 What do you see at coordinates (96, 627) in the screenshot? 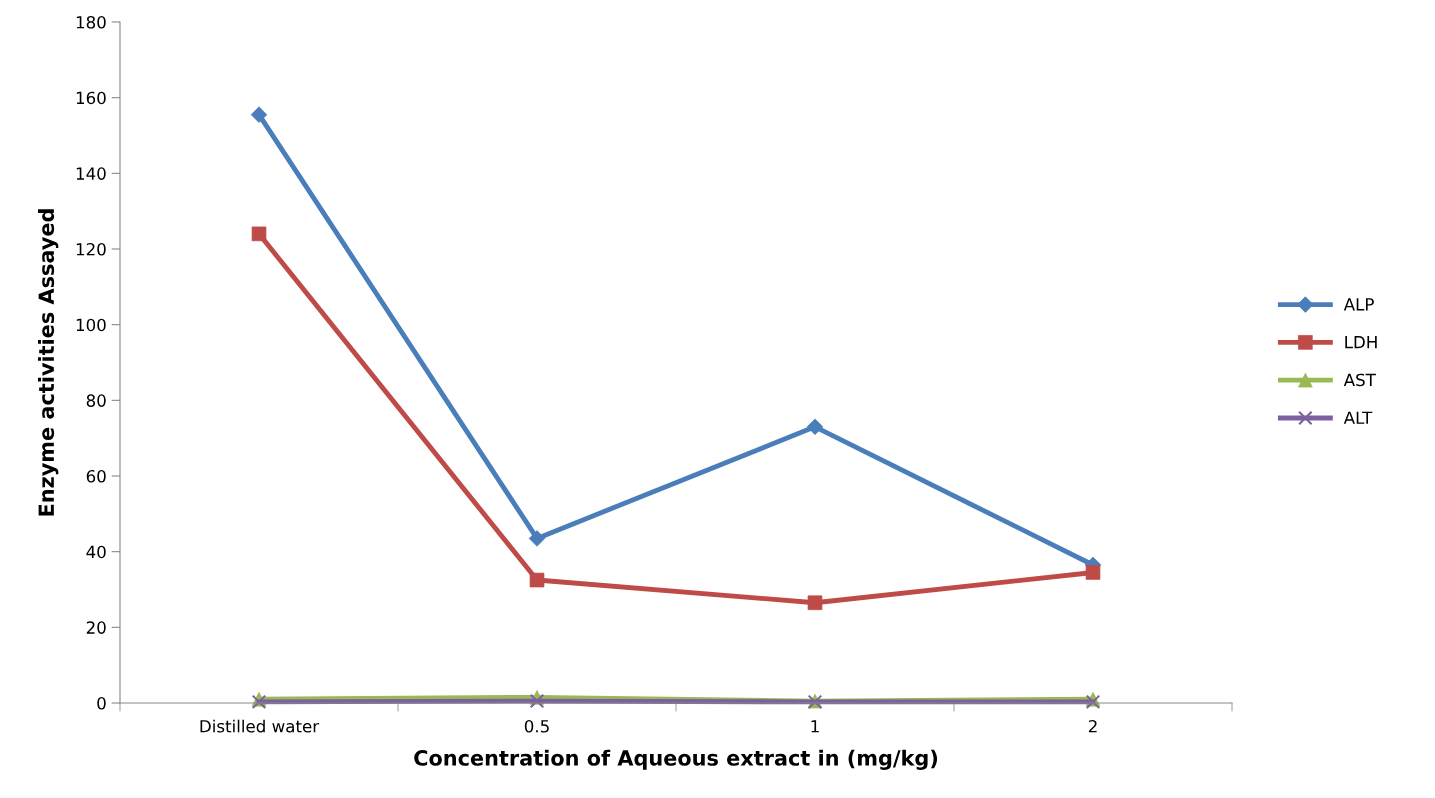
I see `y-tick-label: 20` at bounding box center [96, 627].